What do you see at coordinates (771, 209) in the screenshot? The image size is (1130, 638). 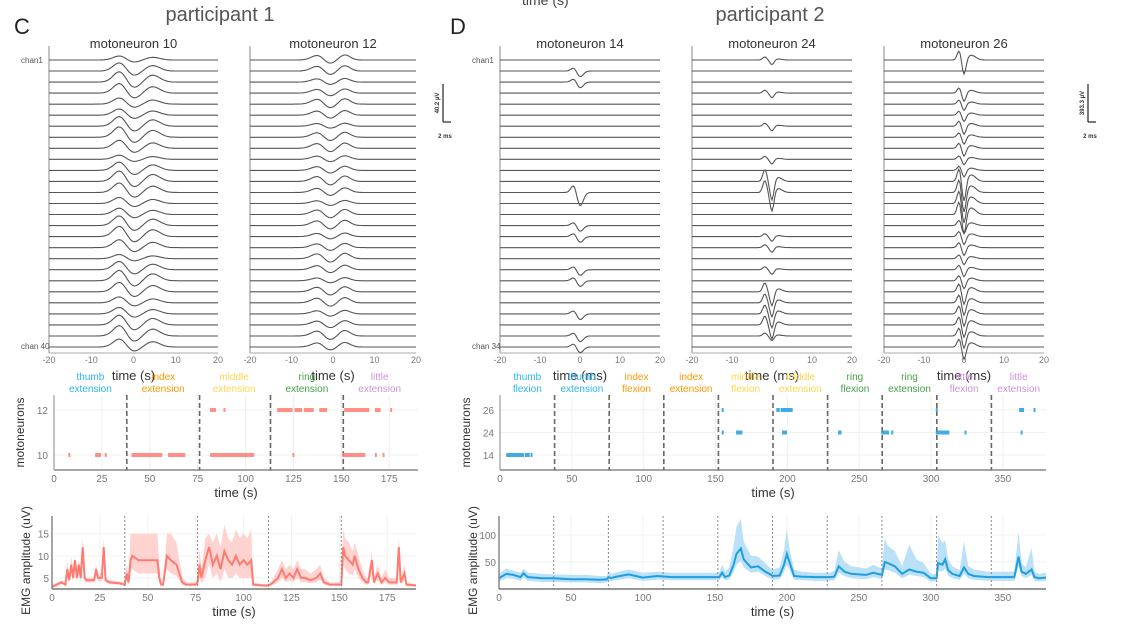 I see `p2-muap-24-panel: motoneuron 24 -20 -10 0 10 20 time (ms)` at bounding box center [771, 209].